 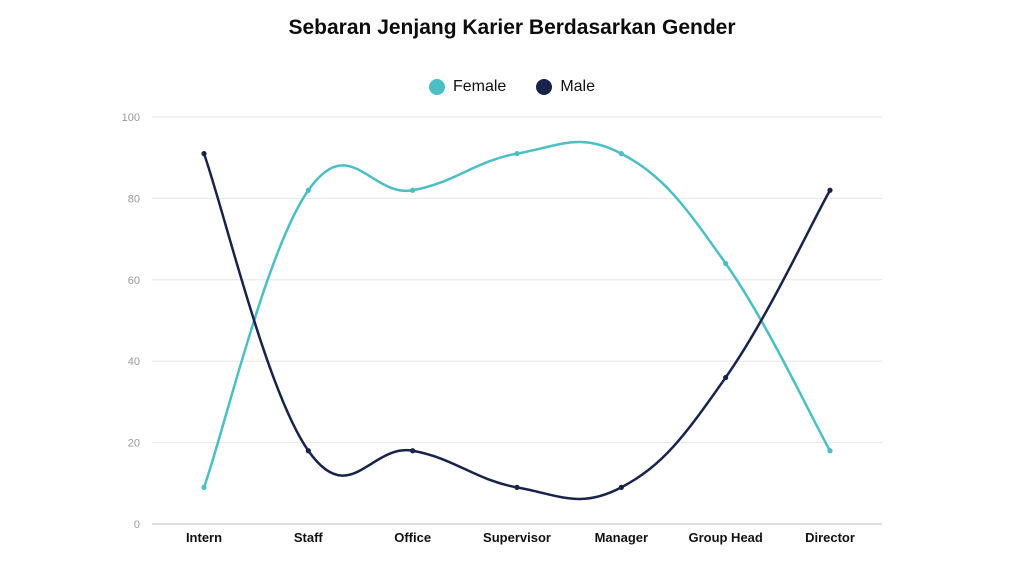 I want to click on legend-item-female: Female, so click(x=467, y=87).